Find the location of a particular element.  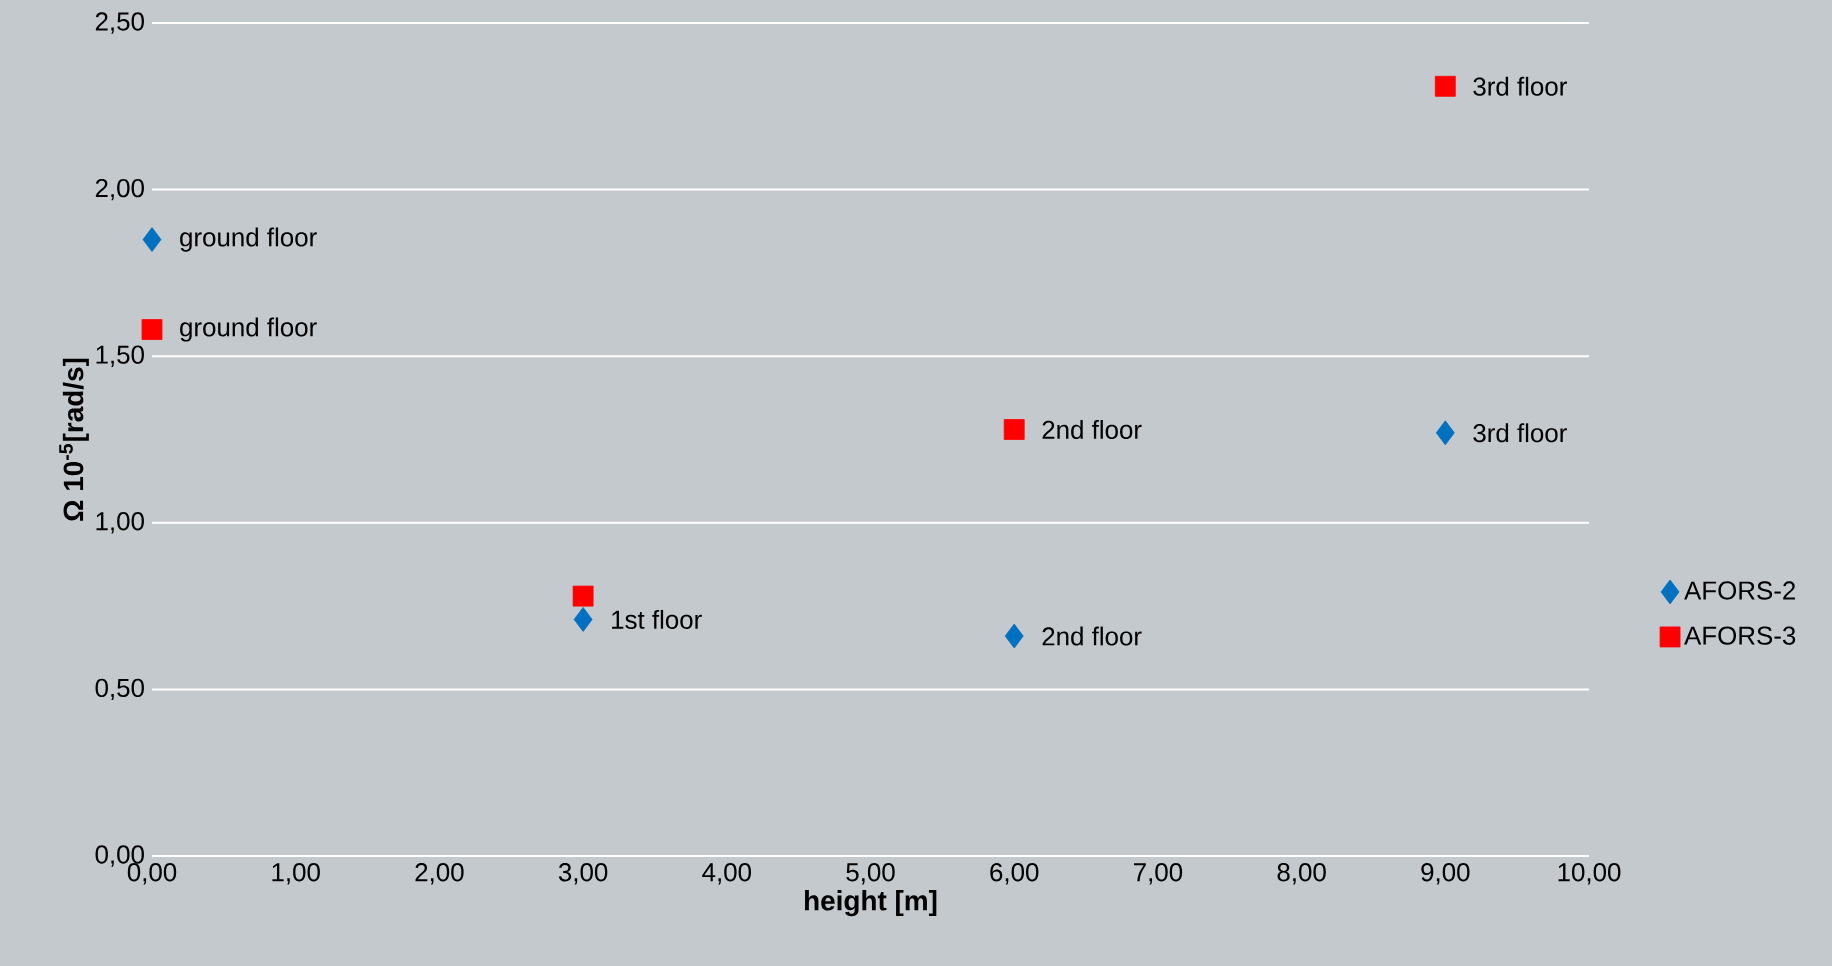

x-tick-label: 9,00 is located at coordinates (1445, 874).